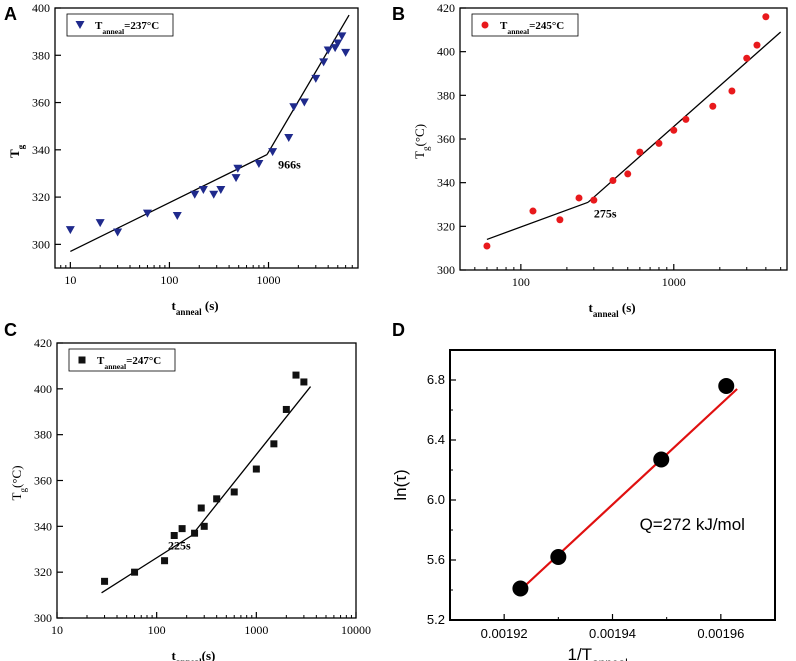  Describe the element at coordinates (141, 26) in the screenshot. I see `label-suffix: =237°C` at that location.